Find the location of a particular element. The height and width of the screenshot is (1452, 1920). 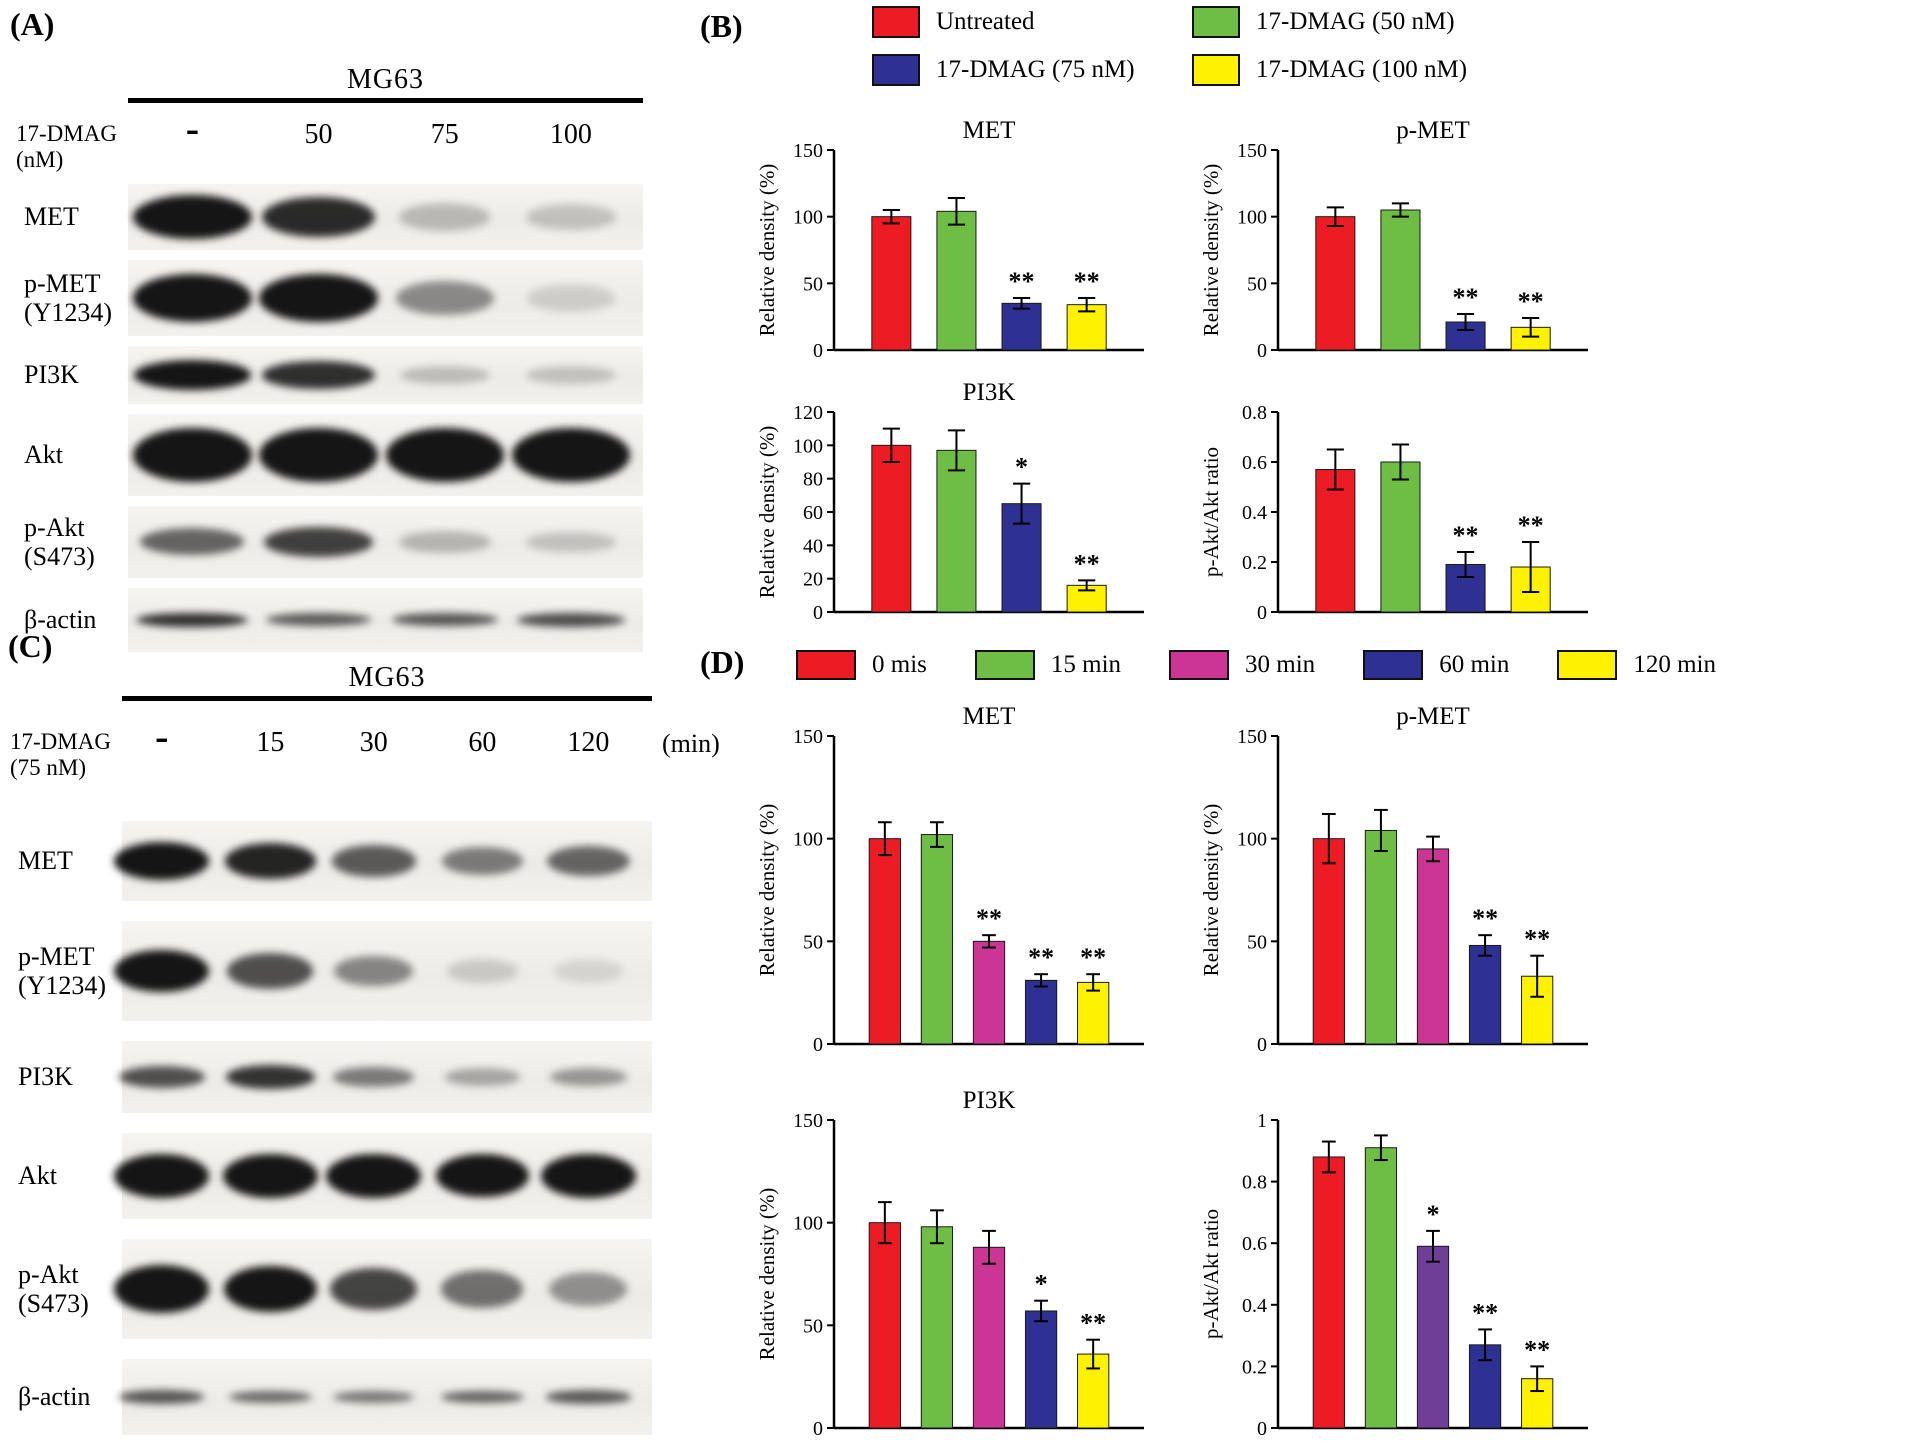

lane-label: 120 is located at coordinates (588, 742).